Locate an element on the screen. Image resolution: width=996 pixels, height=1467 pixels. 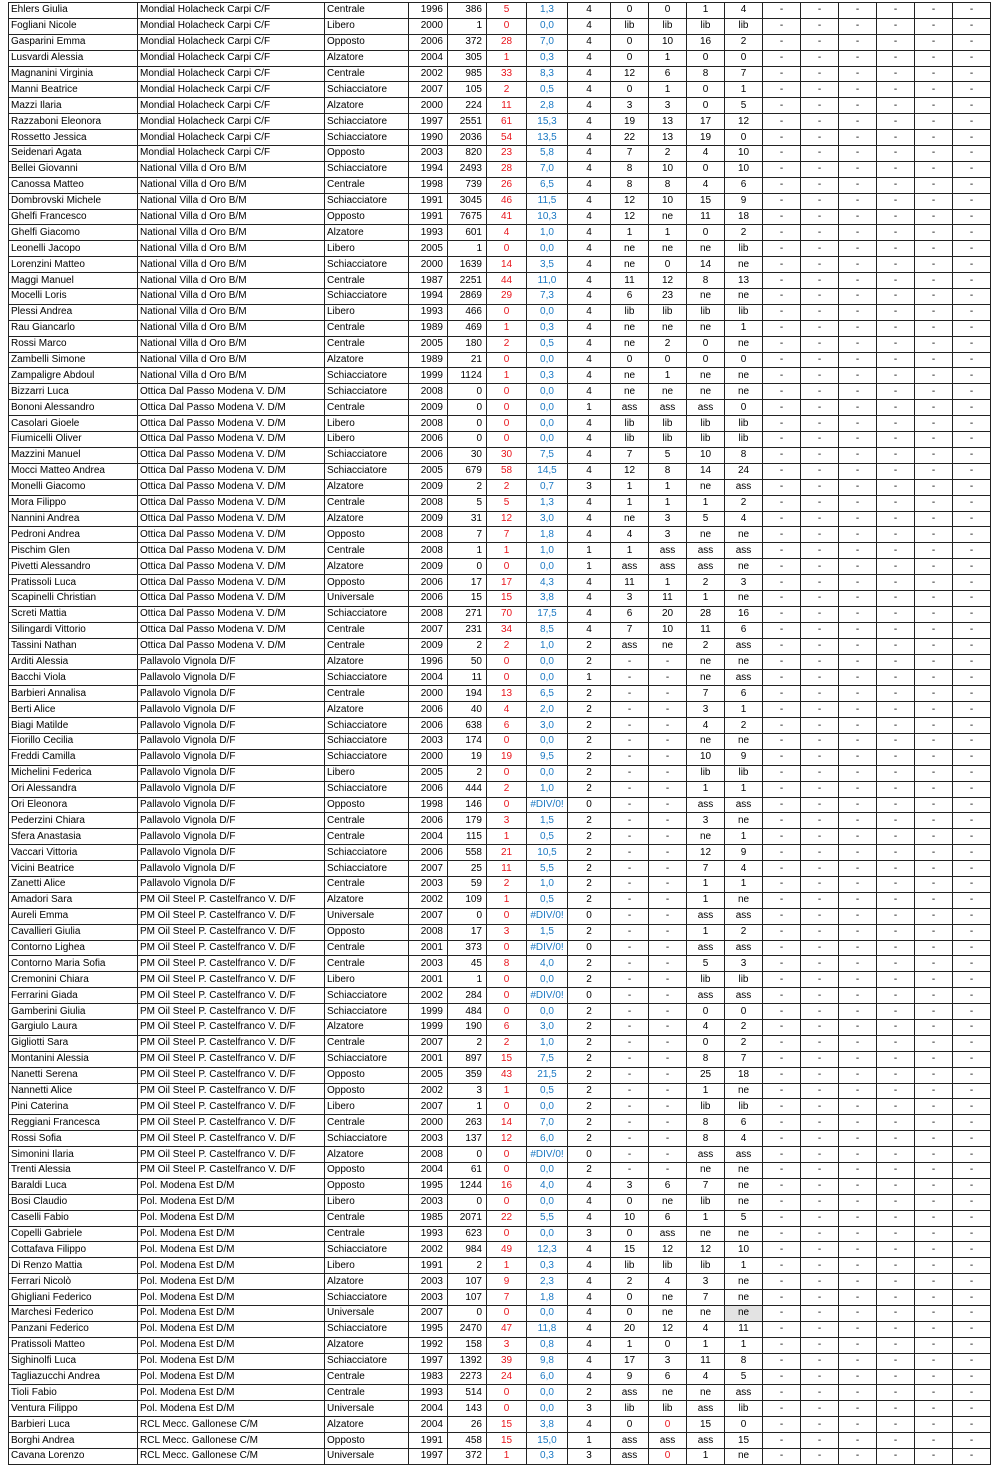
role-cell: Opposto is located at coordinates (366, 217).